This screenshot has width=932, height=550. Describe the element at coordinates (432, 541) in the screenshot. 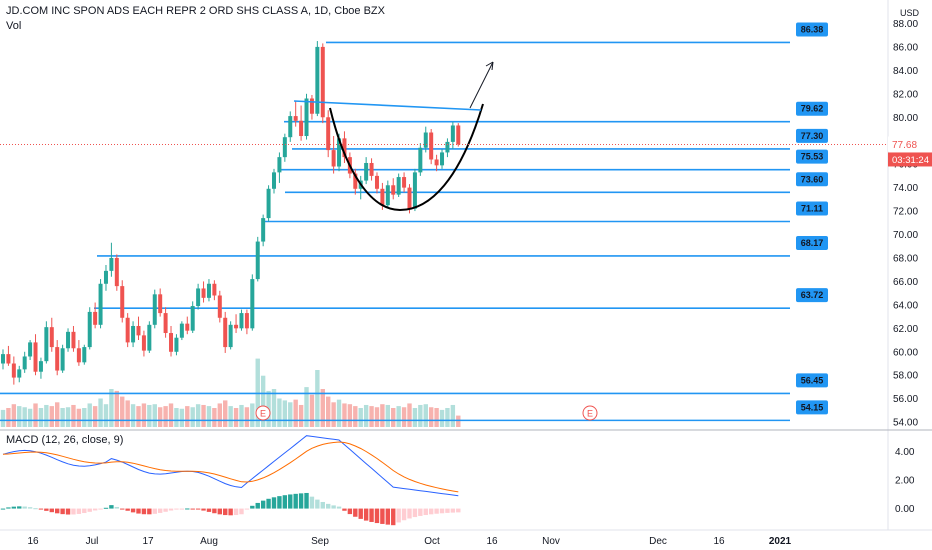

I see `time-axis-label: Oct` at that location.